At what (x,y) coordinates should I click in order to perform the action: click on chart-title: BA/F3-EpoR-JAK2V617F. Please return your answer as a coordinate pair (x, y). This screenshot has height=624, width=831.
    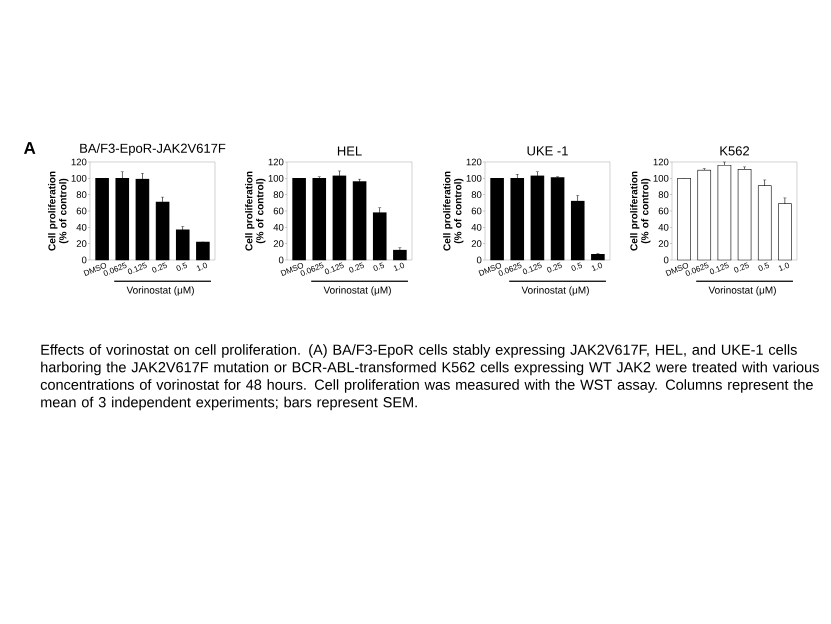
    Looking at the image, I should click on (153, 149).